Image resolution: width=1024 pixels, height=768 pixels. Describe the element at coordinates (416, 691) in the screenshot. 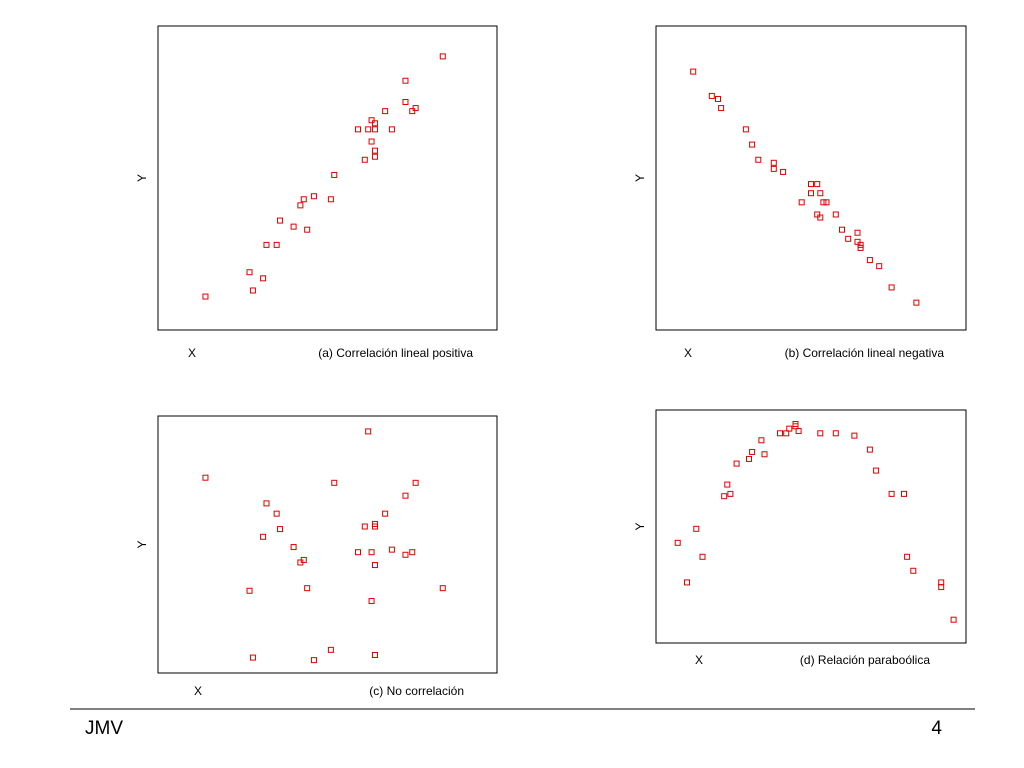

I see `chart-title: (c) No correlación` at that location.